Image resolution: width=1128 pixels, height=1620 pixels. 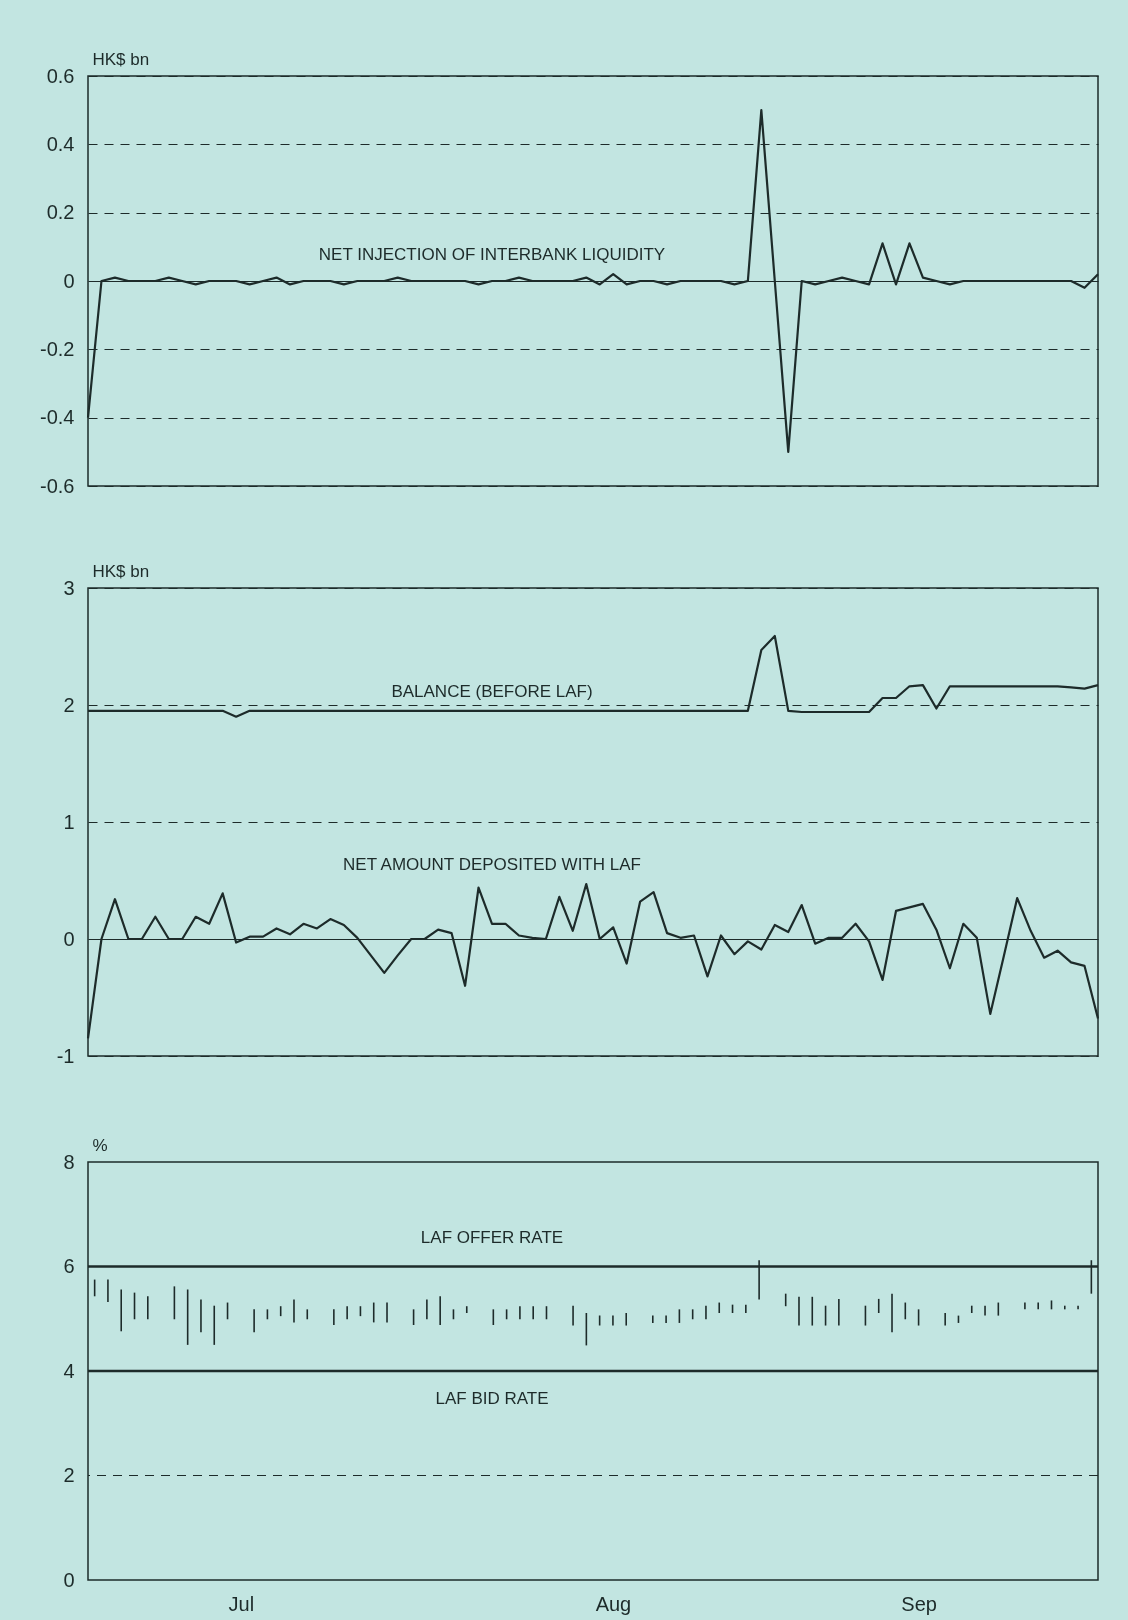 I want to click on x-tick-label: Aug, so click(x=613, y=1603).